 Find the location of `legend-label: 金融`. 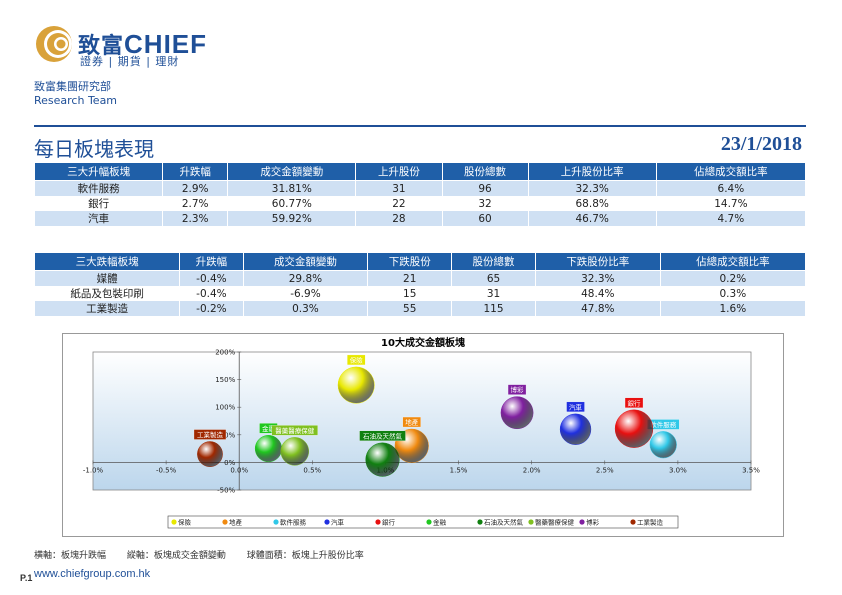

legend-label: 金融 is located at coordinates (440, 522).